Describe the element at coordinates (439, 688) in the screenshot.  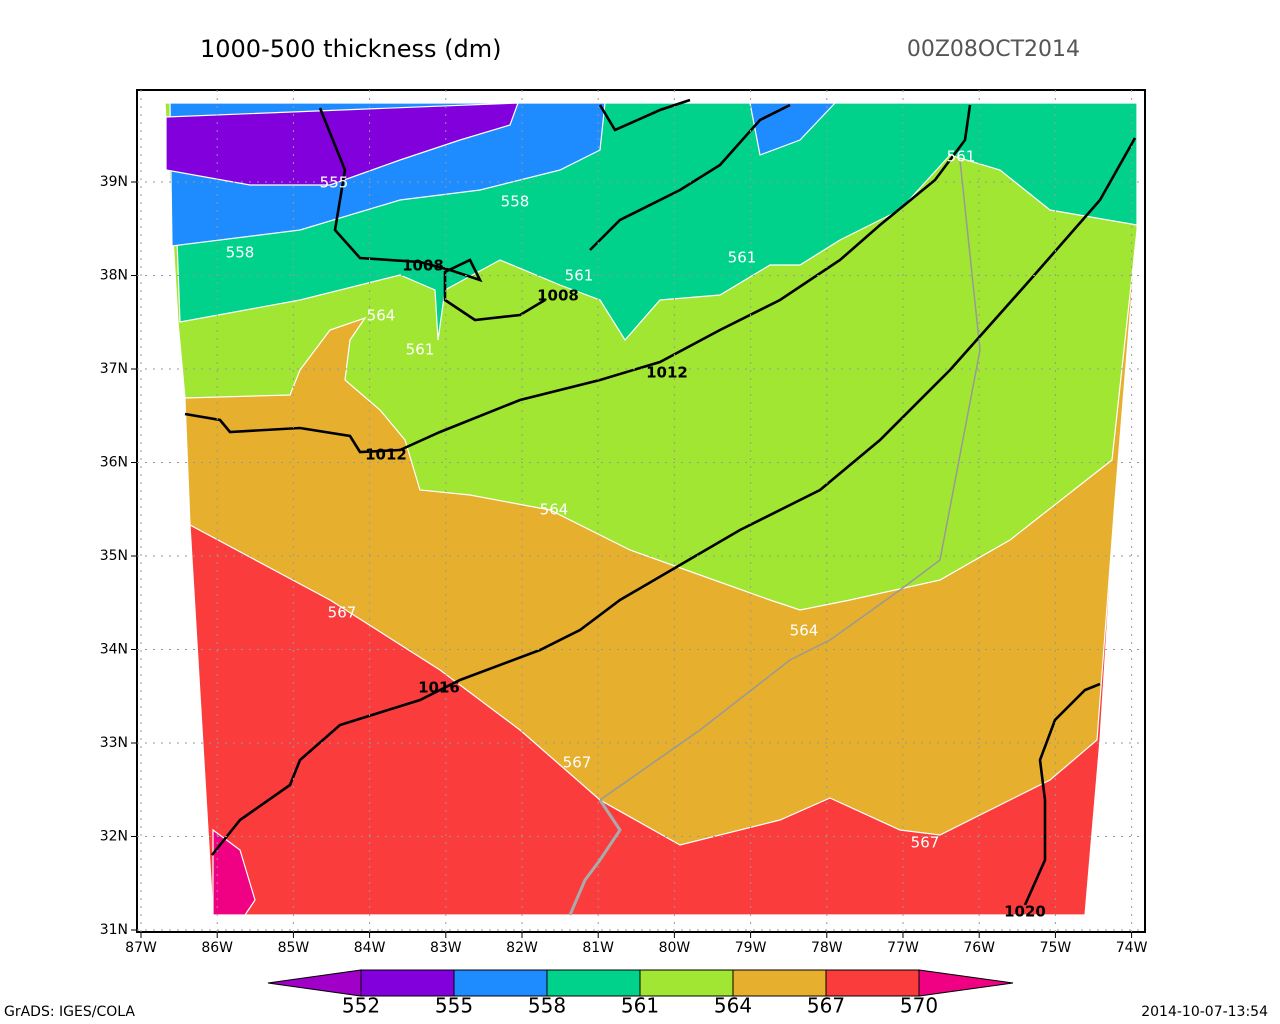
I see `pressure-label: 1016` at that location.